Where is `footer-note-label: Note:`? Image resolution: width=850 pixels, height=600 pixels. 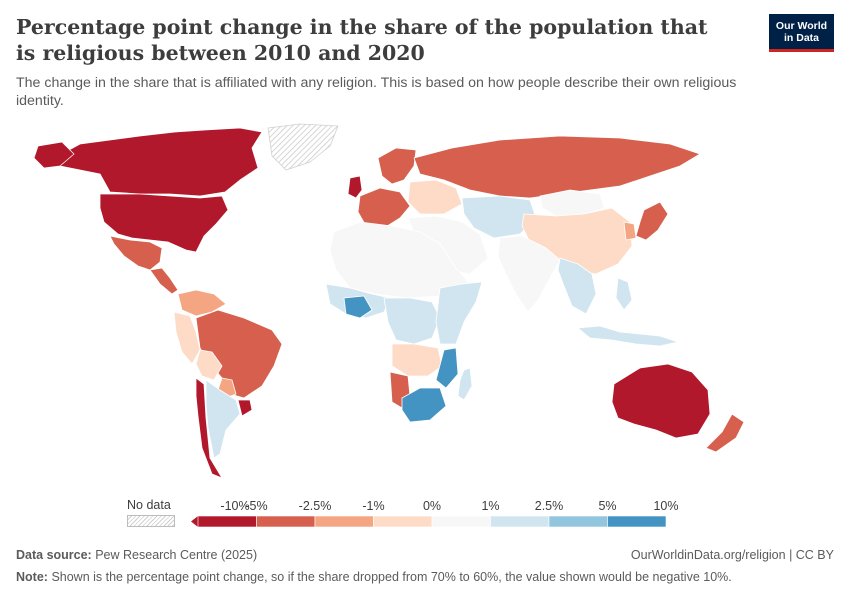
footer-note-label: Note: is located at coordinates (32, 577).